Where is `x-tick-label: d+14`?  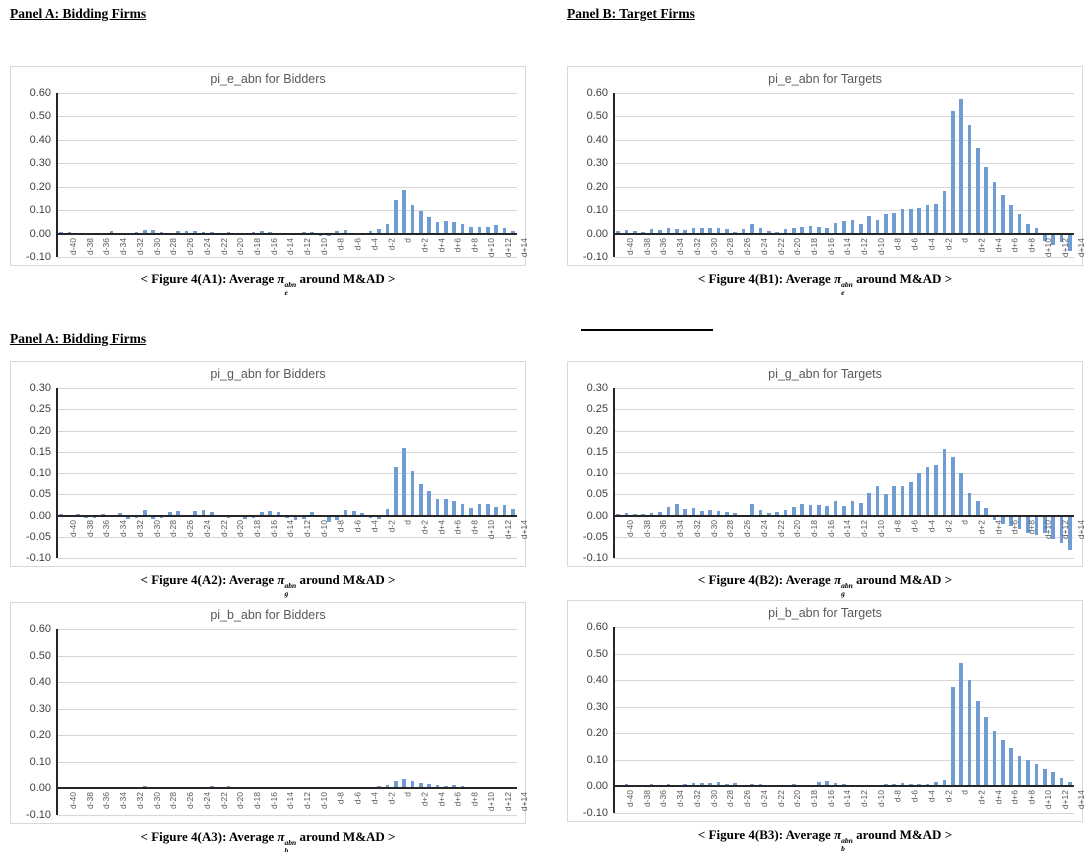 x-tick-label: d+14 is located at coordinates (1081, 529).